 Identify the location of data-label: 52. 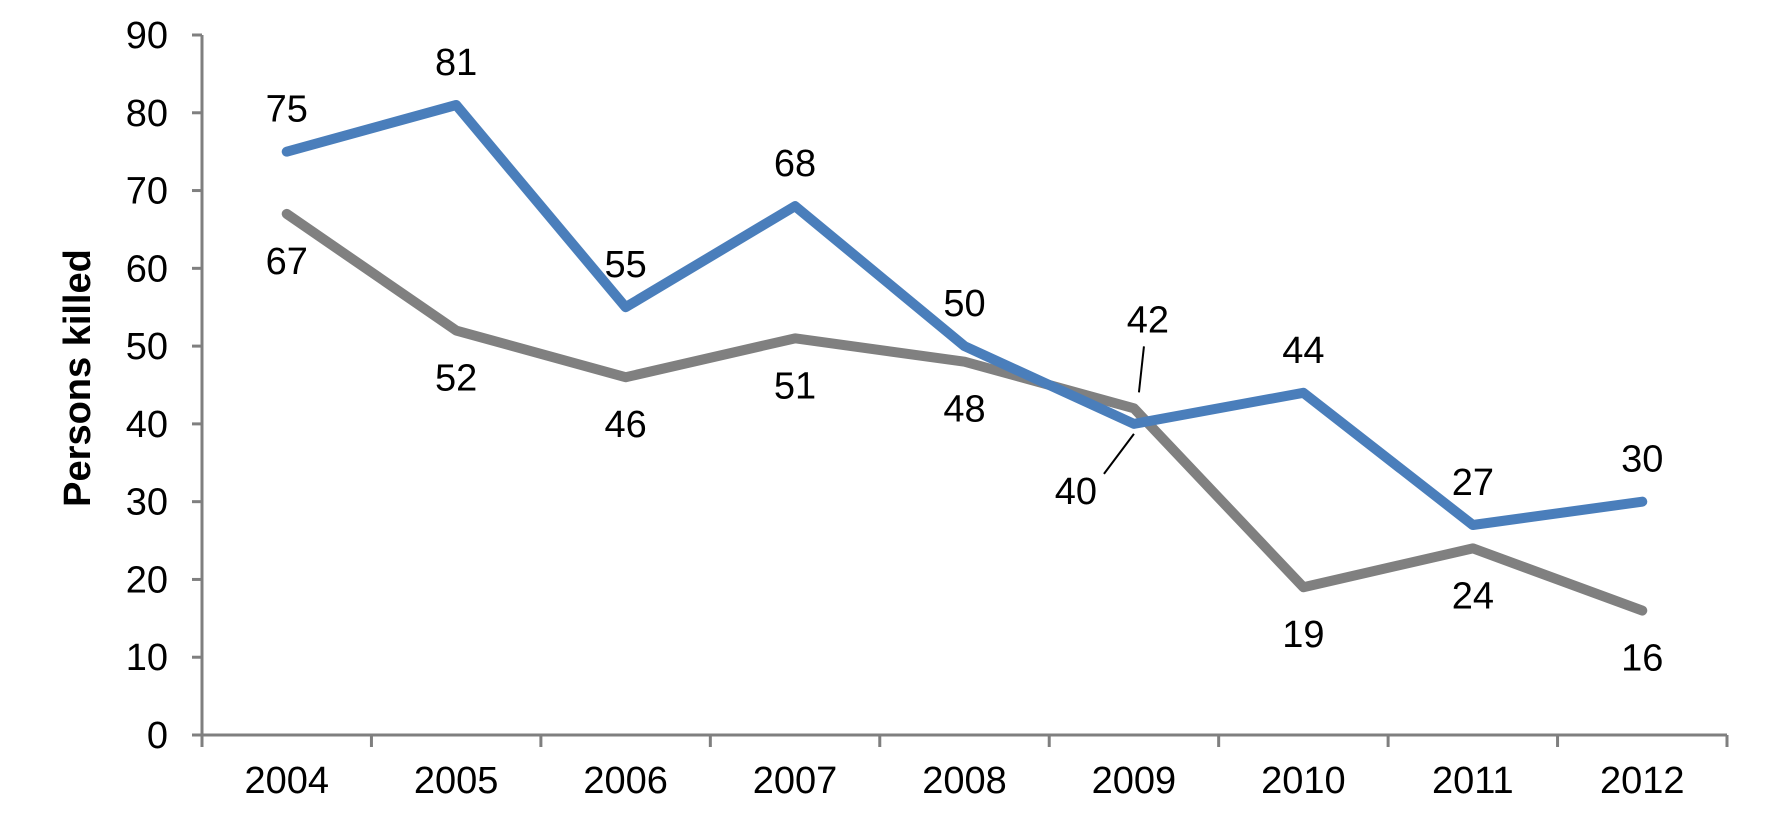
(456, 379).